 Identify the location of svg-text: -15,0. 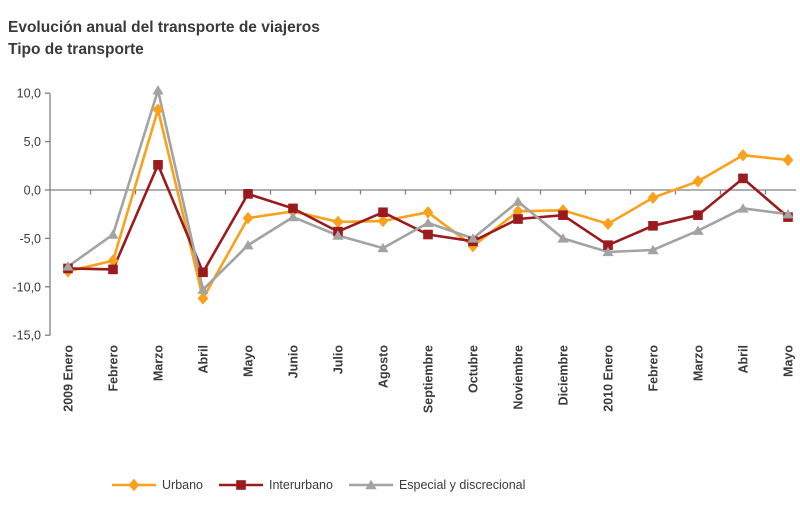
(27, 336).